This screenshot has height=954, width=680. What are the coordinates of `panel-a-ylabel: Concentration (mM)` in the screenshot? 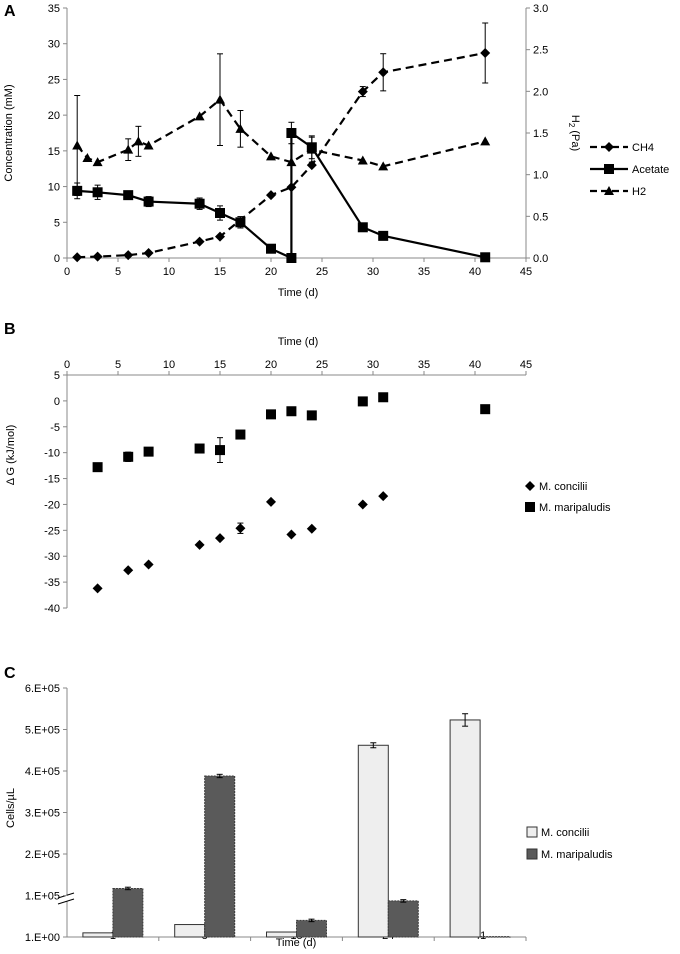 It's located at (9, 132).